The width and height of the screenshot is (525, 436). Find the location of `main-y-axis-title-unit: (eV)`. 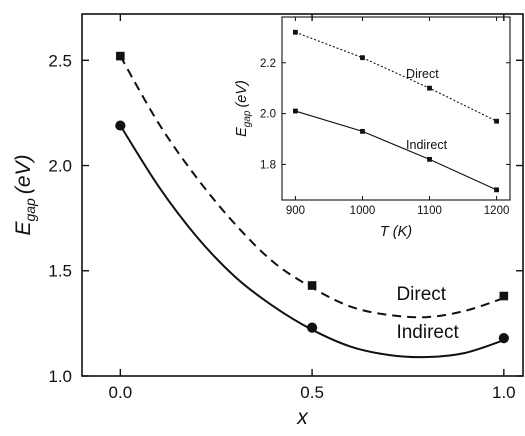

main-y-axis-title-unit: (eV) is located at coordinates (23, 174).